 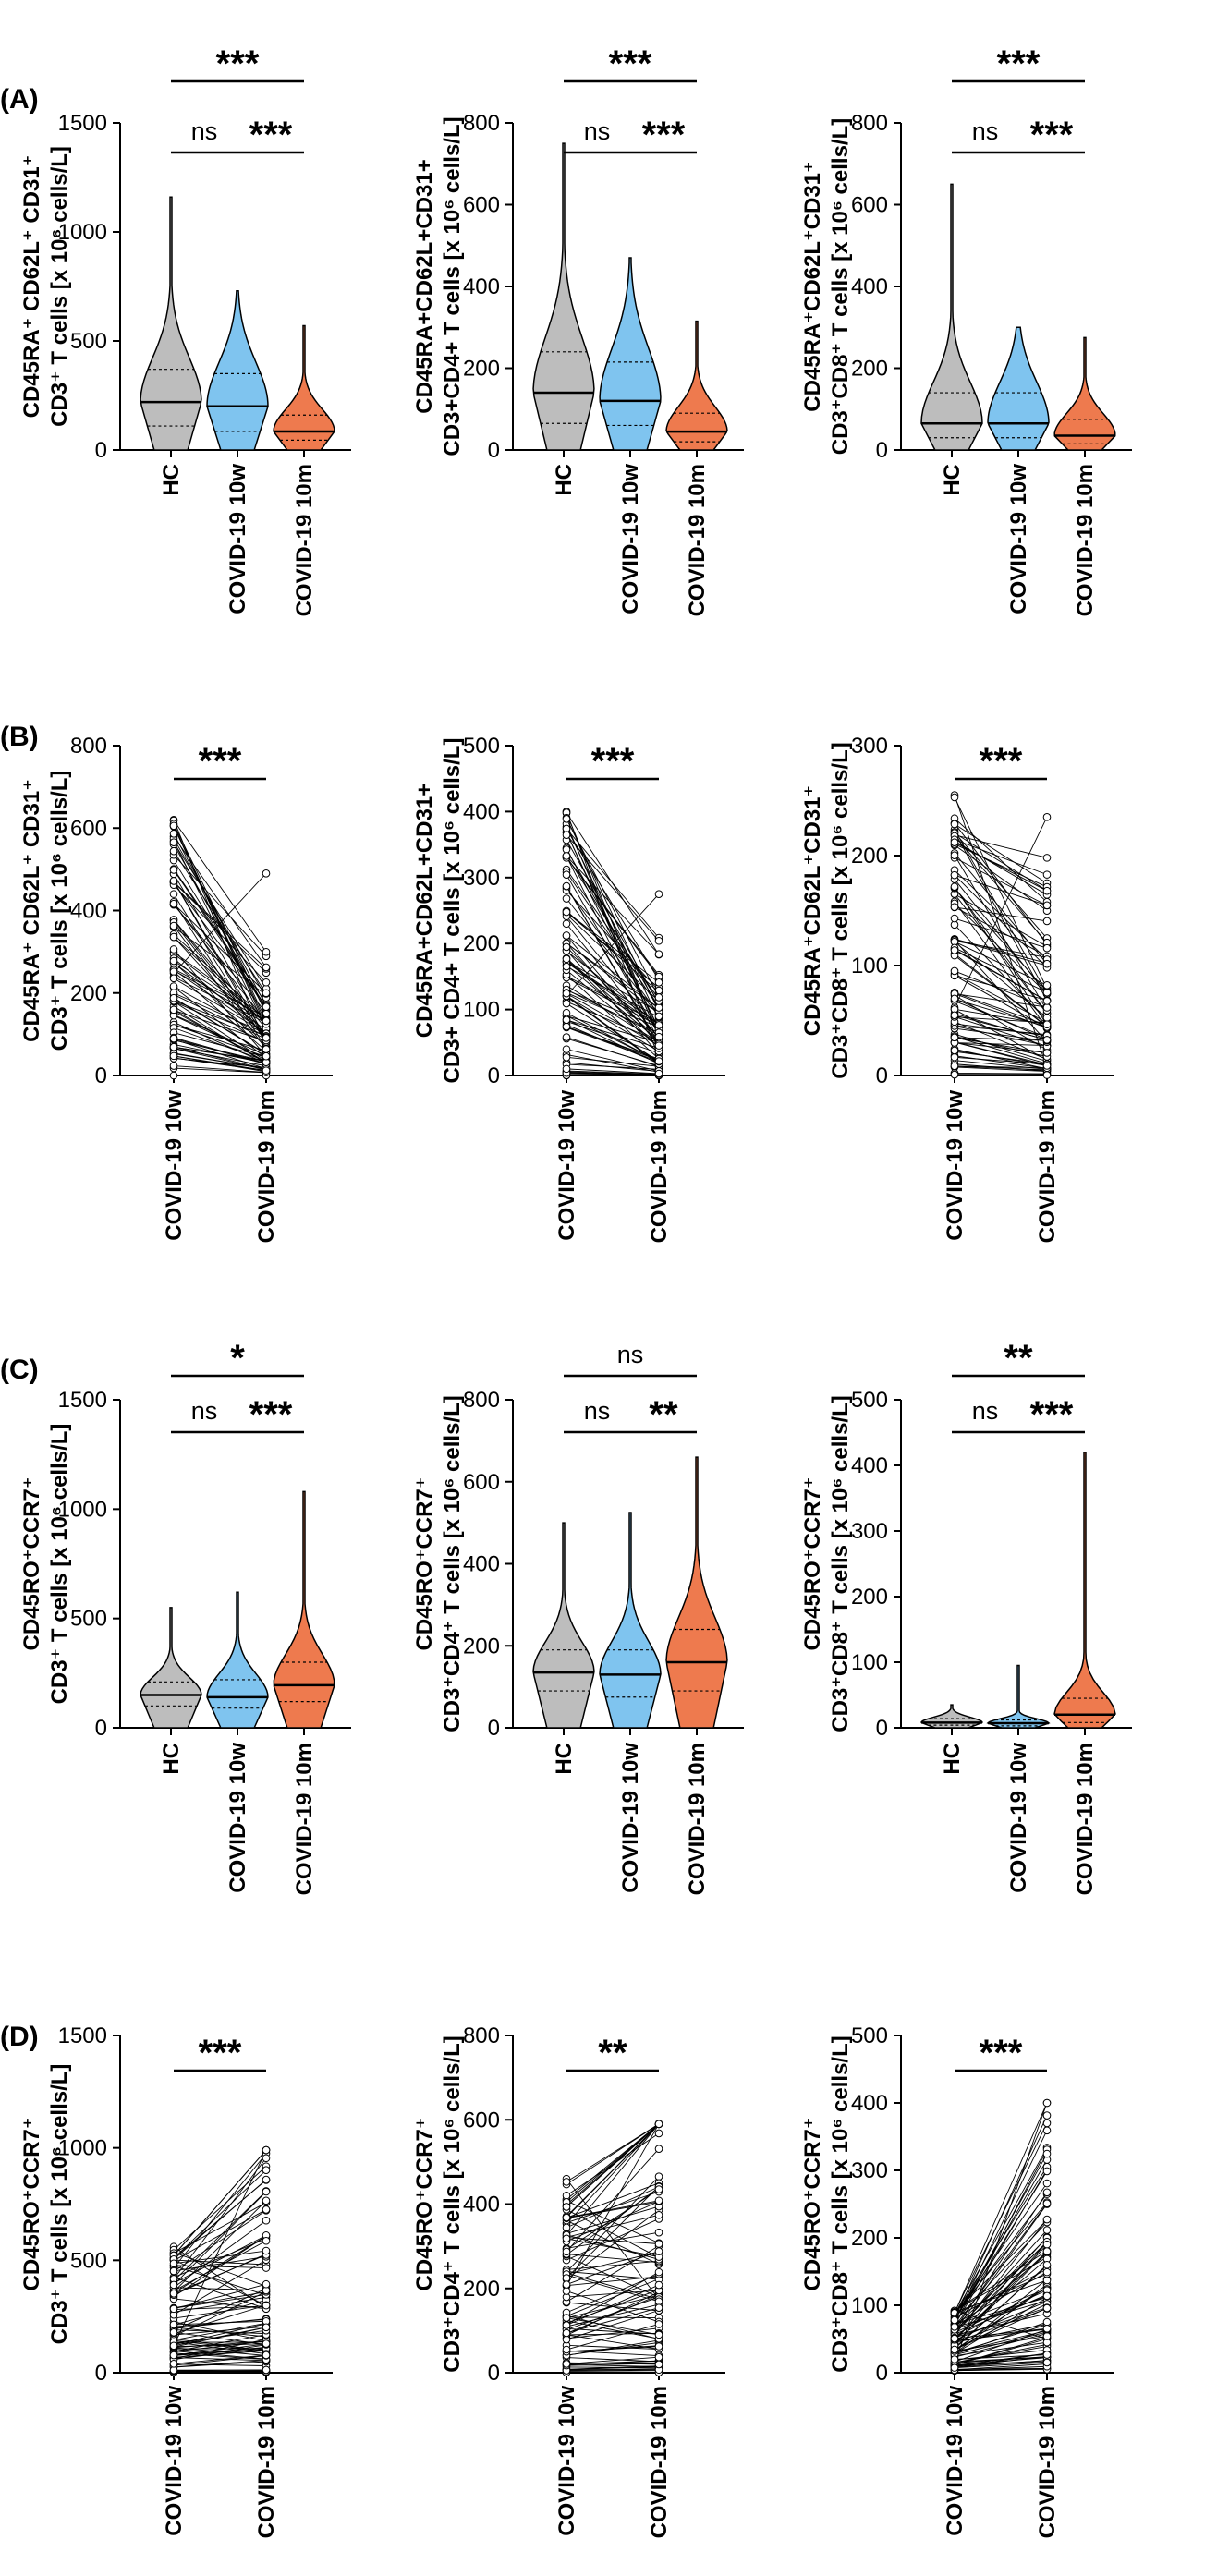 What do you see at coordinates (20, 99) in the screenshot?
I see `panel-label: (A)` at bounding box center [20, 99].